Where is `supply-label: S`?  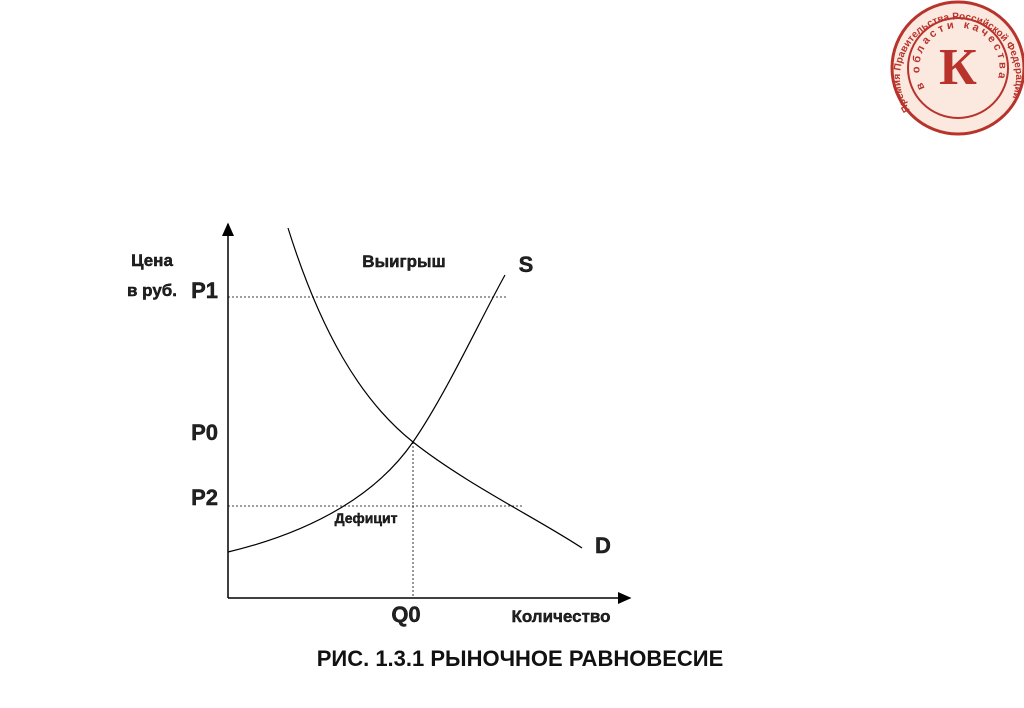 supply-label: S is located at coordinates (526, 264).